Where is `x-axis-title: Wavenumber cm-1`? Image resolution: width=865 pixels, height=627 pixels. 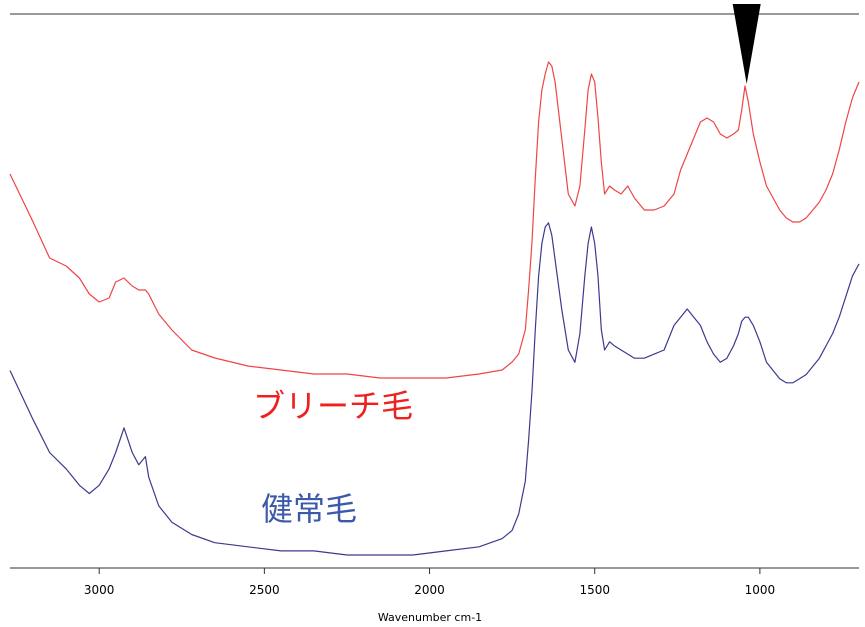
x-axis-title: Wavenumber cm-1 is located at coordinates (430, 617).